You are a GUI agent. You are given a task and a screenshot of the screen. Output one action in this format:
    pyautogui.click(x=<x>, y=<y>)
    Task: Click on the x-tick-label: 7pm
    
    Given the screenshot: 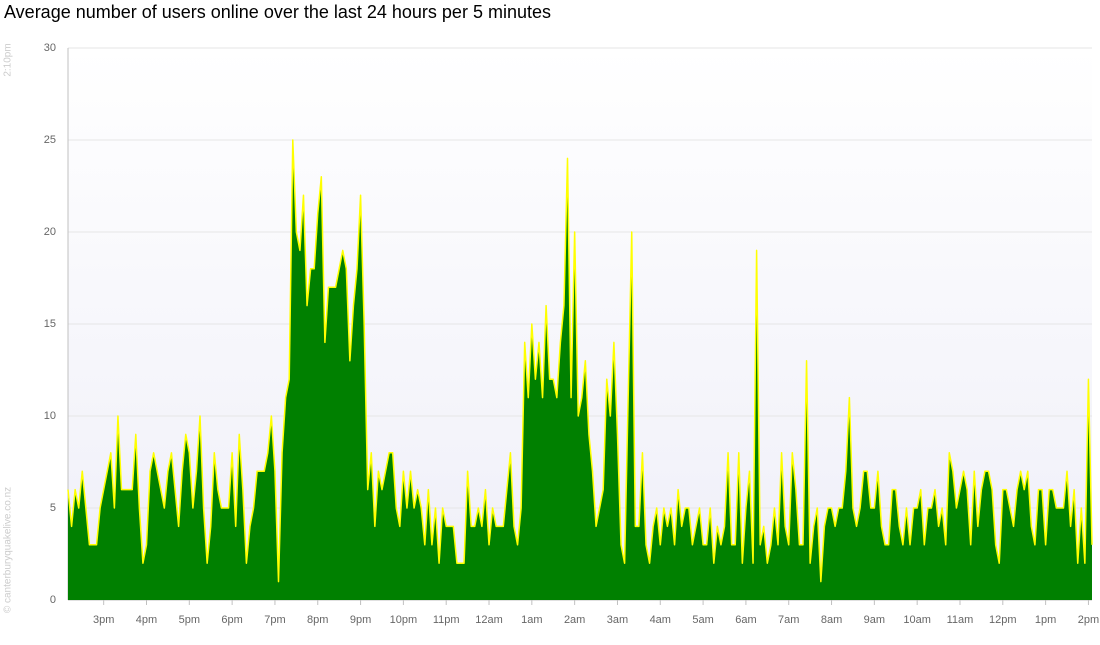 What is the action you would take?
    pyautogui.click(x=274, y=620)
    